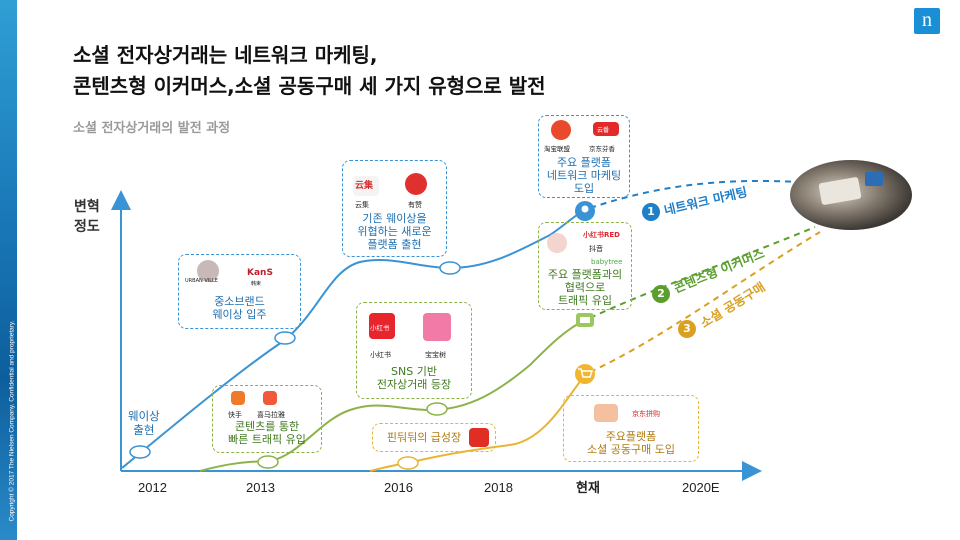 This screenshot has height=540, width=960. I want to click on node-2016-yellow, so click(408, 463).